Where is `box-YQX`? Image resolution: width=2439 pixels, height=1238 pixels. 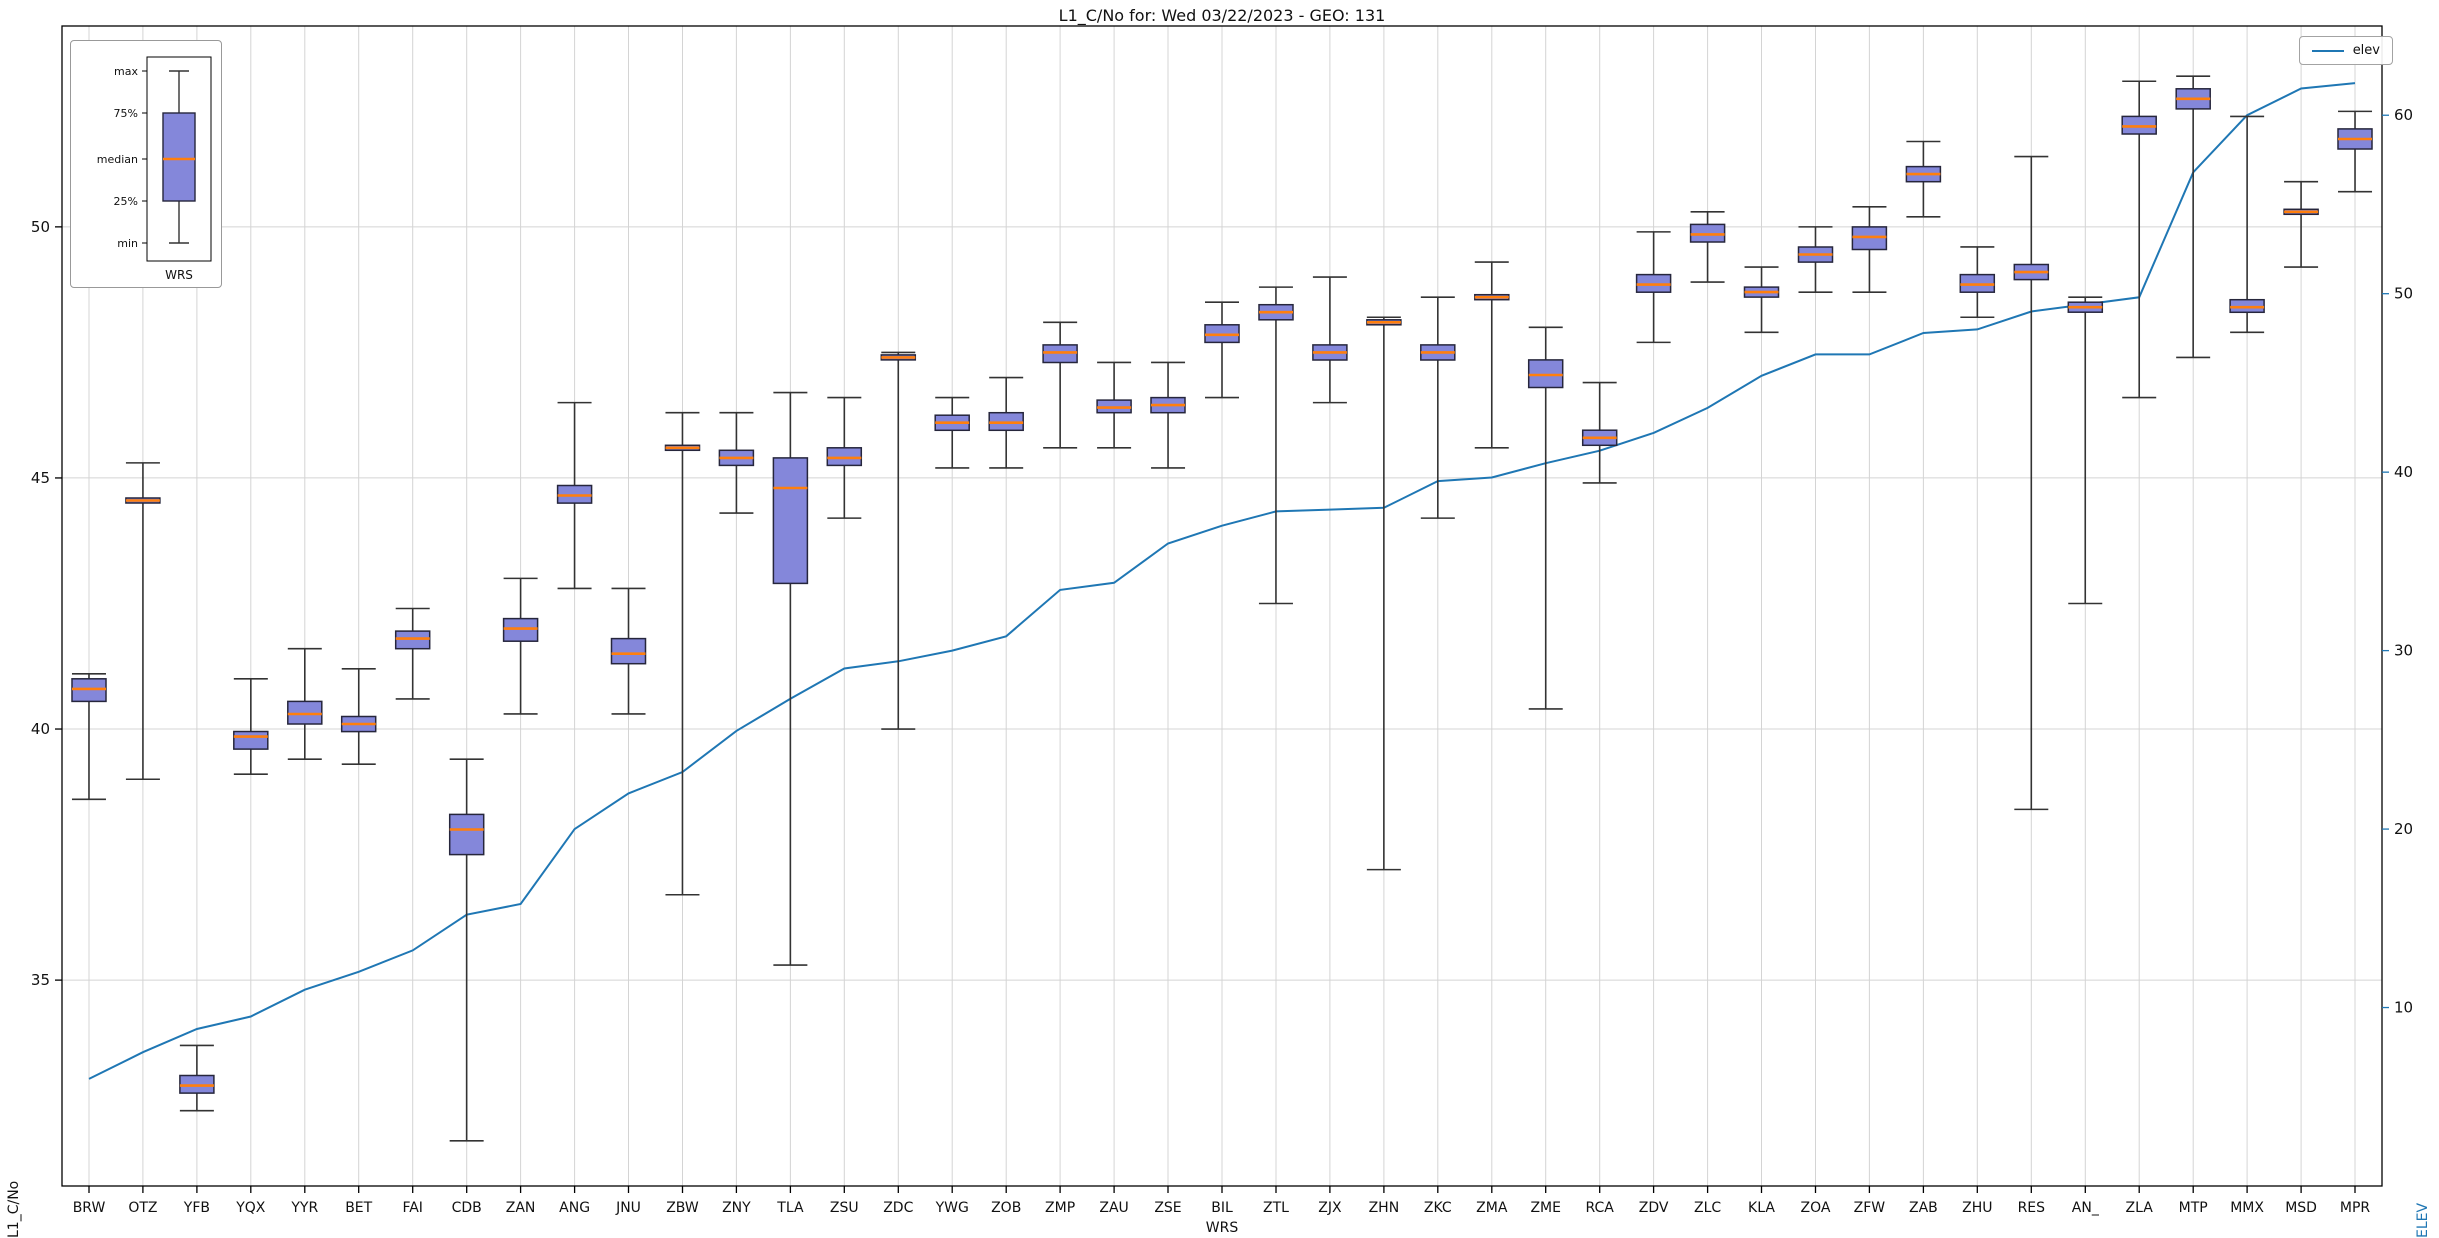
box-YQX is located at coordinates (251, 727).